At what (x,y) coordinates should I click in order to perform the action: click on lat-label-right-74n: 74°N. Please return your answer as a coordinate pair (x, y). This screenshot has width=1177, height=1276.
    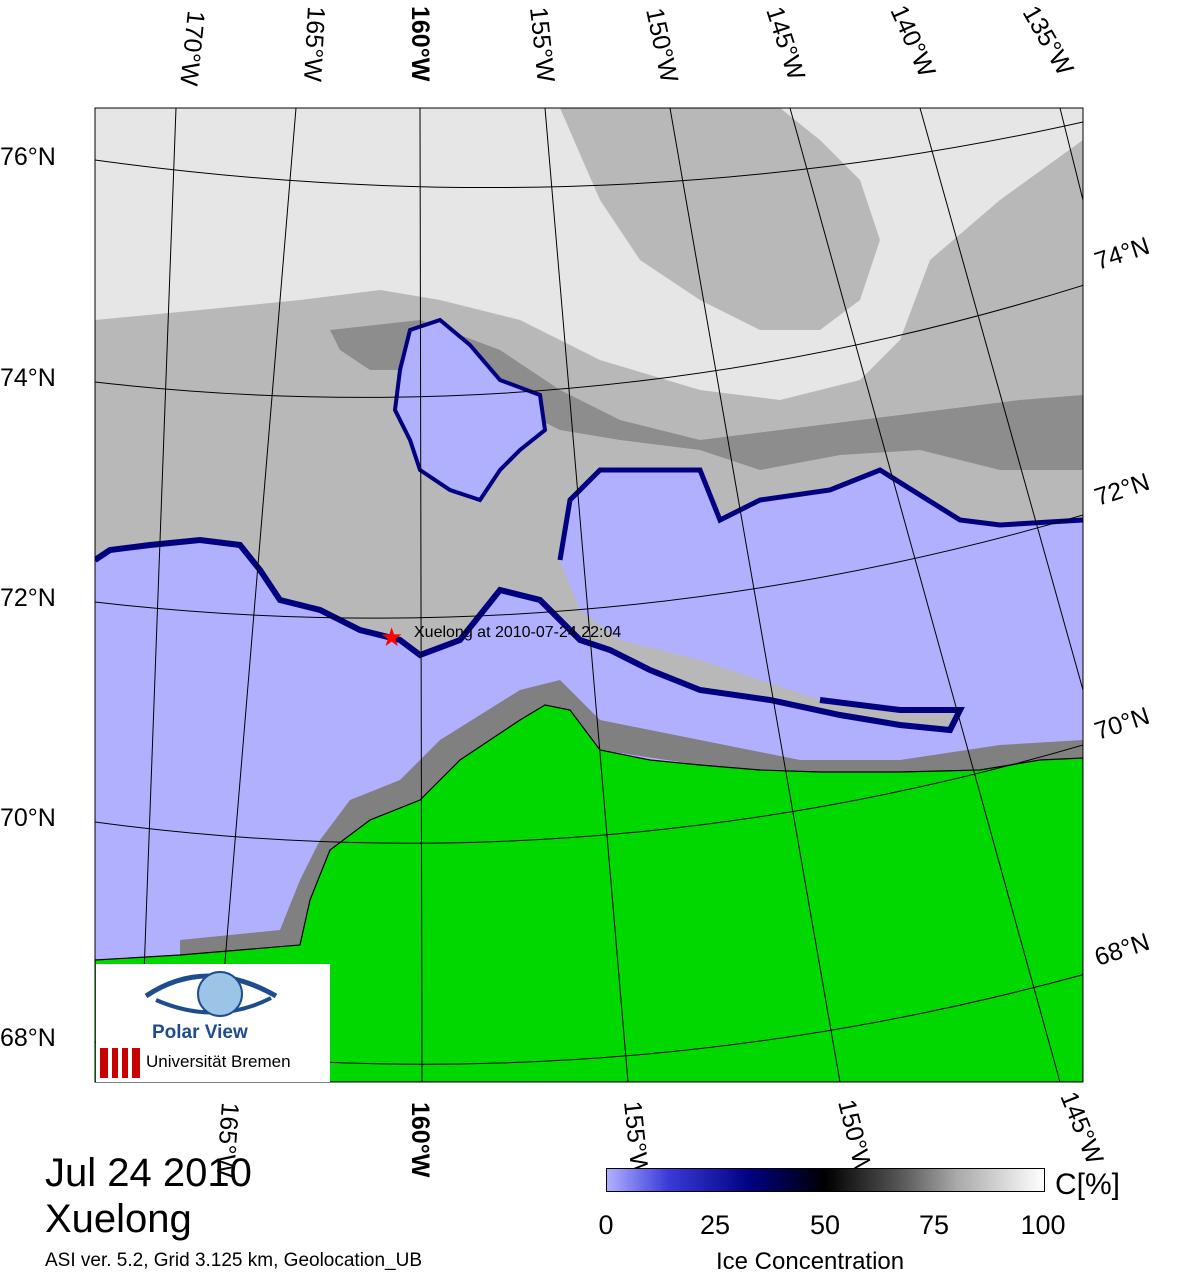
    Looking at the image, I should click on (1122, 254).